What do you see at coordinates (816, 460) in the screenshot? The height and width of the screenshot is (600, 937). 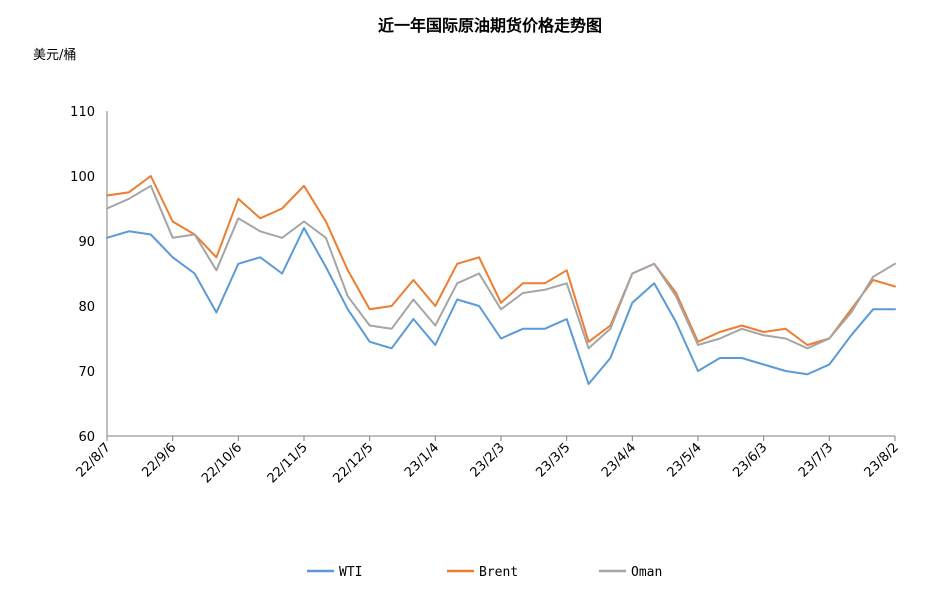 I see `x-tick-label: 23/7/3` at bounding box center [816, 460].